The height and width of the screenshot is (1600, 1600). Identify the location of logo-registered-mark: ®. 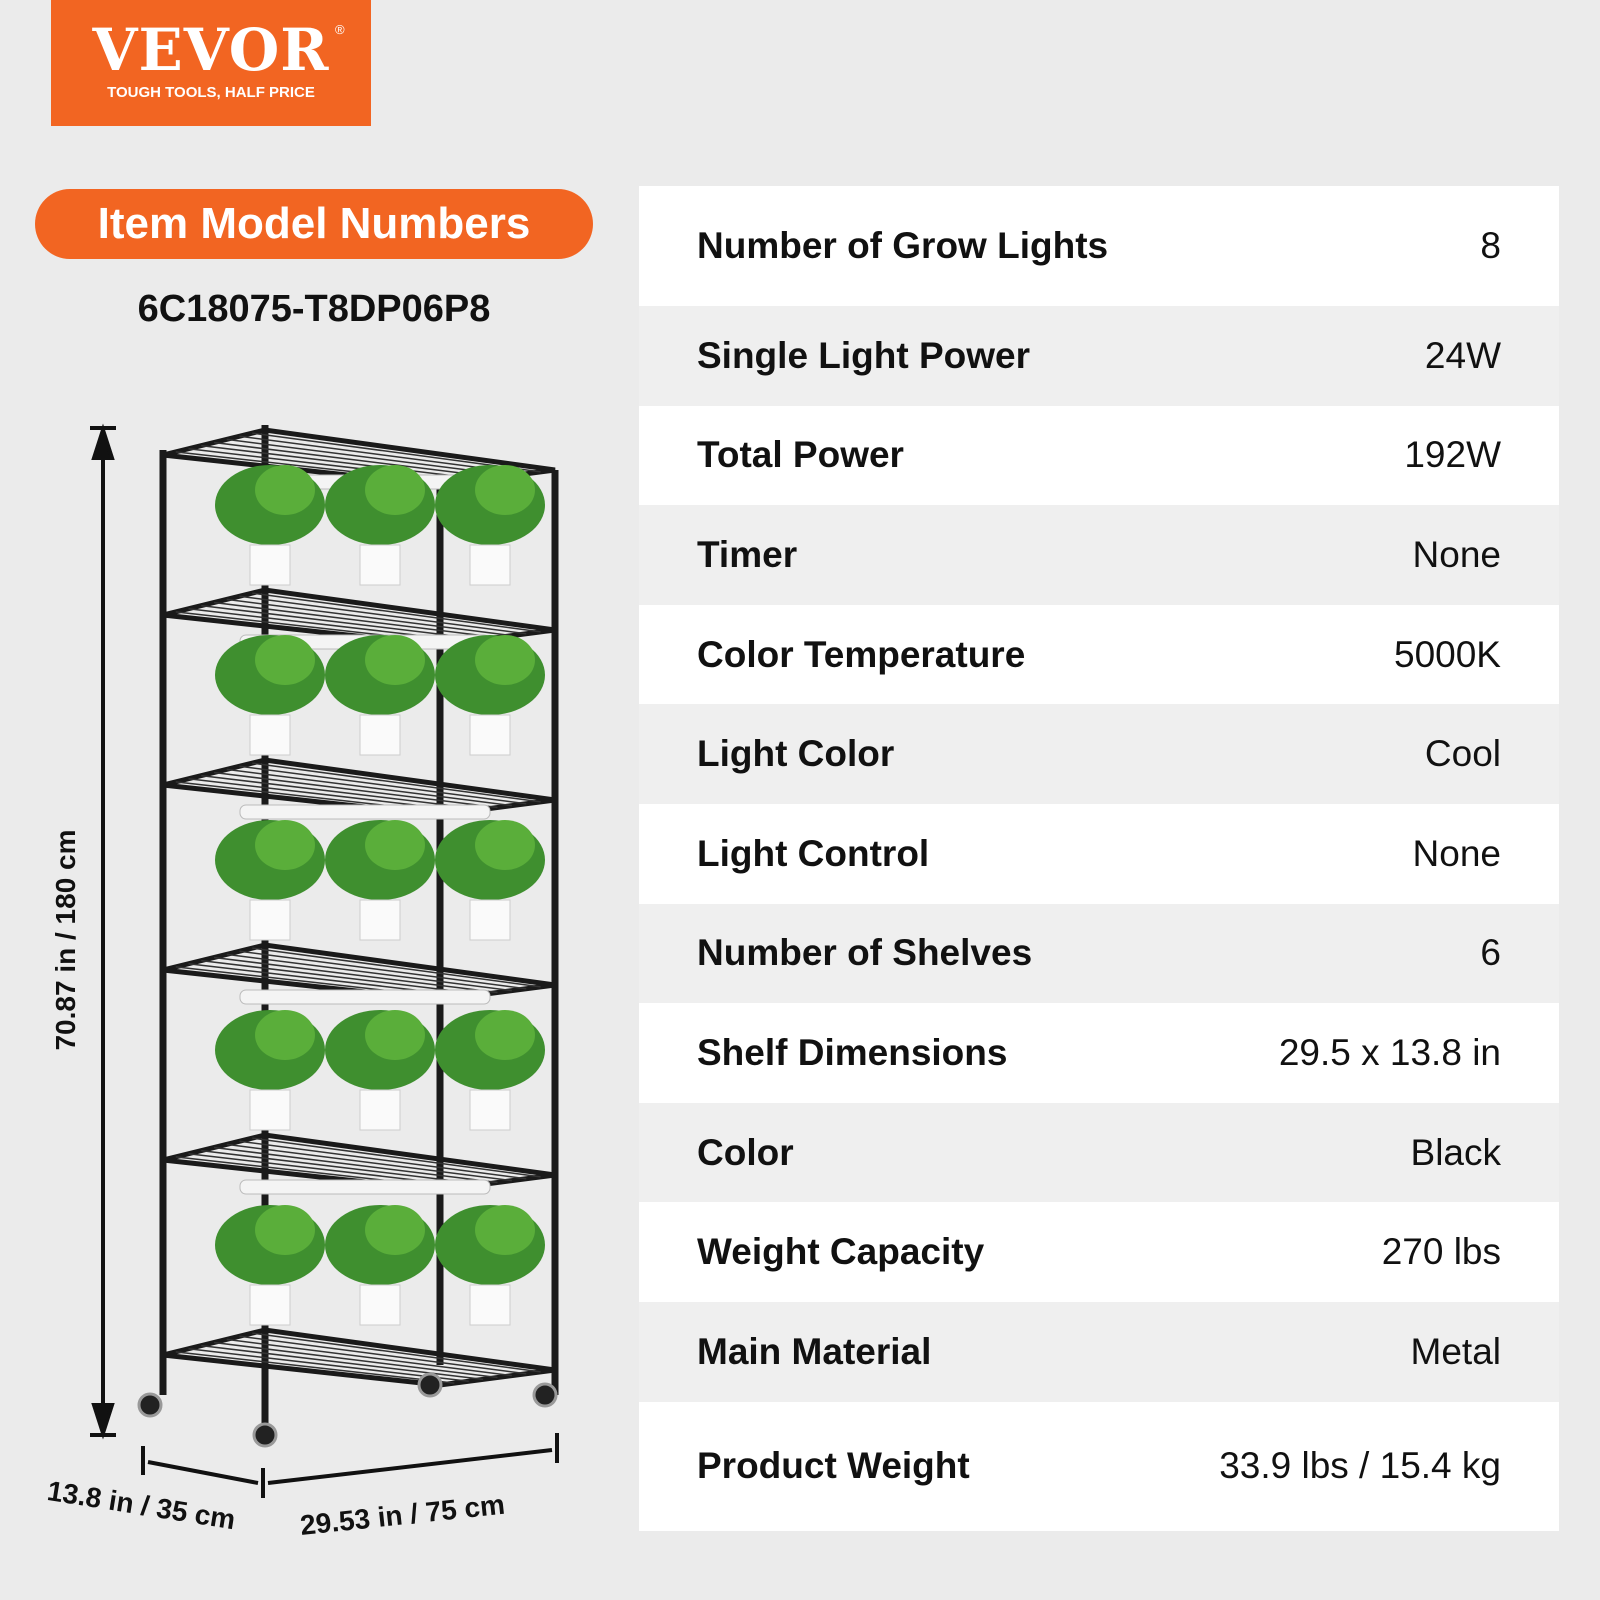
(340, 29).